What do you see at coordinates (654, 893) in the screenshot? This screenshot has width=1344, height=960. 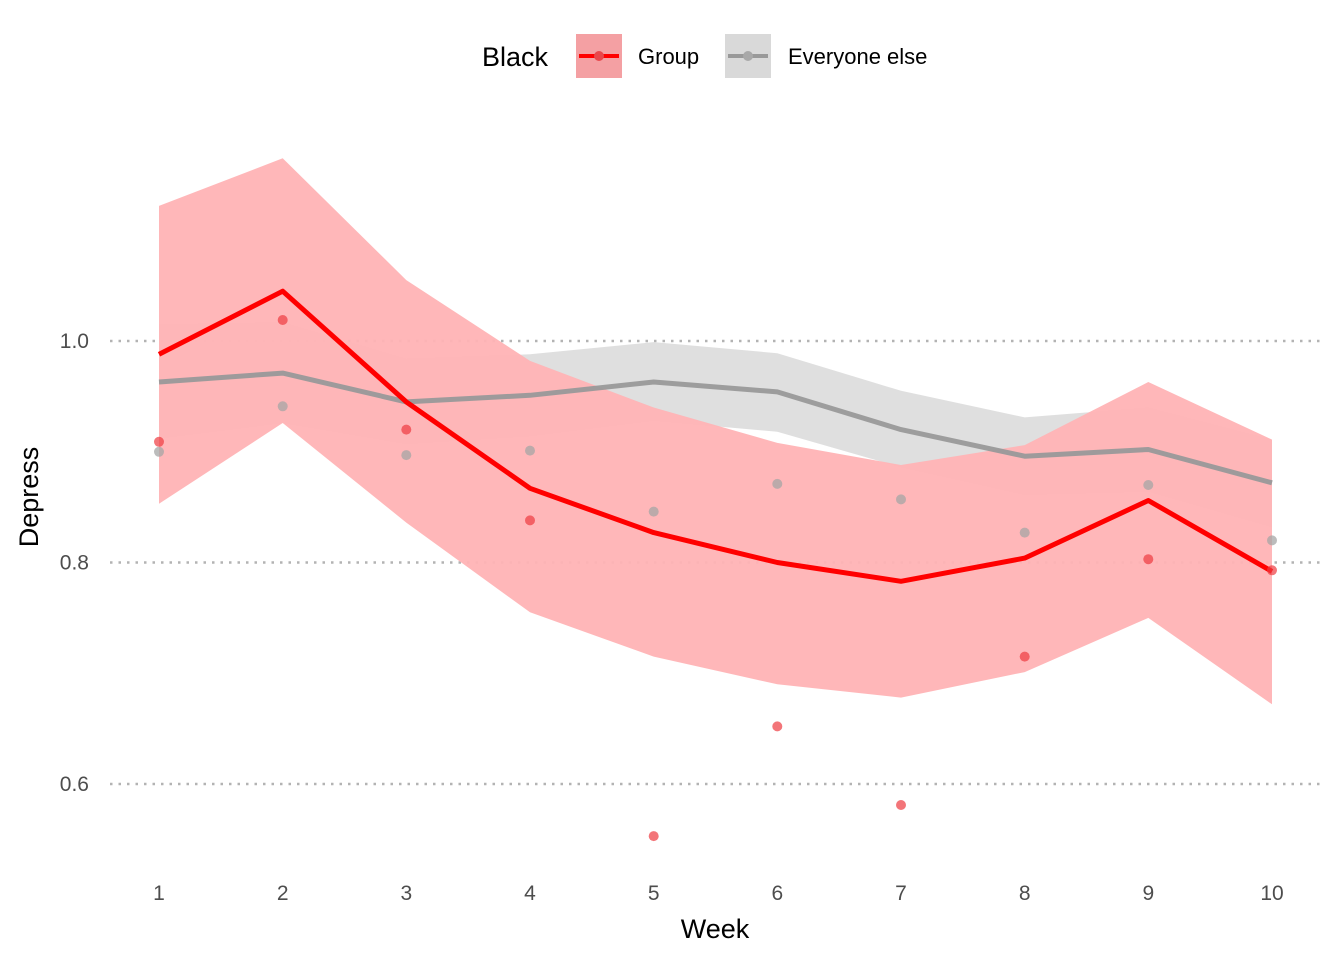 I see `x-tick-label: 5` at bounding box center [654, 893].